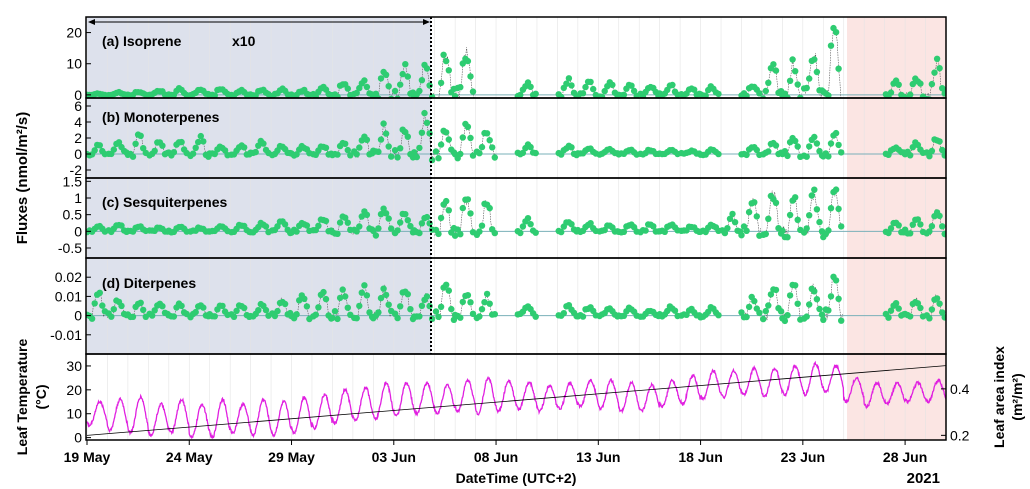  I want to click on panel-b-title: (b) Monoterpenes, so click(161, 117).